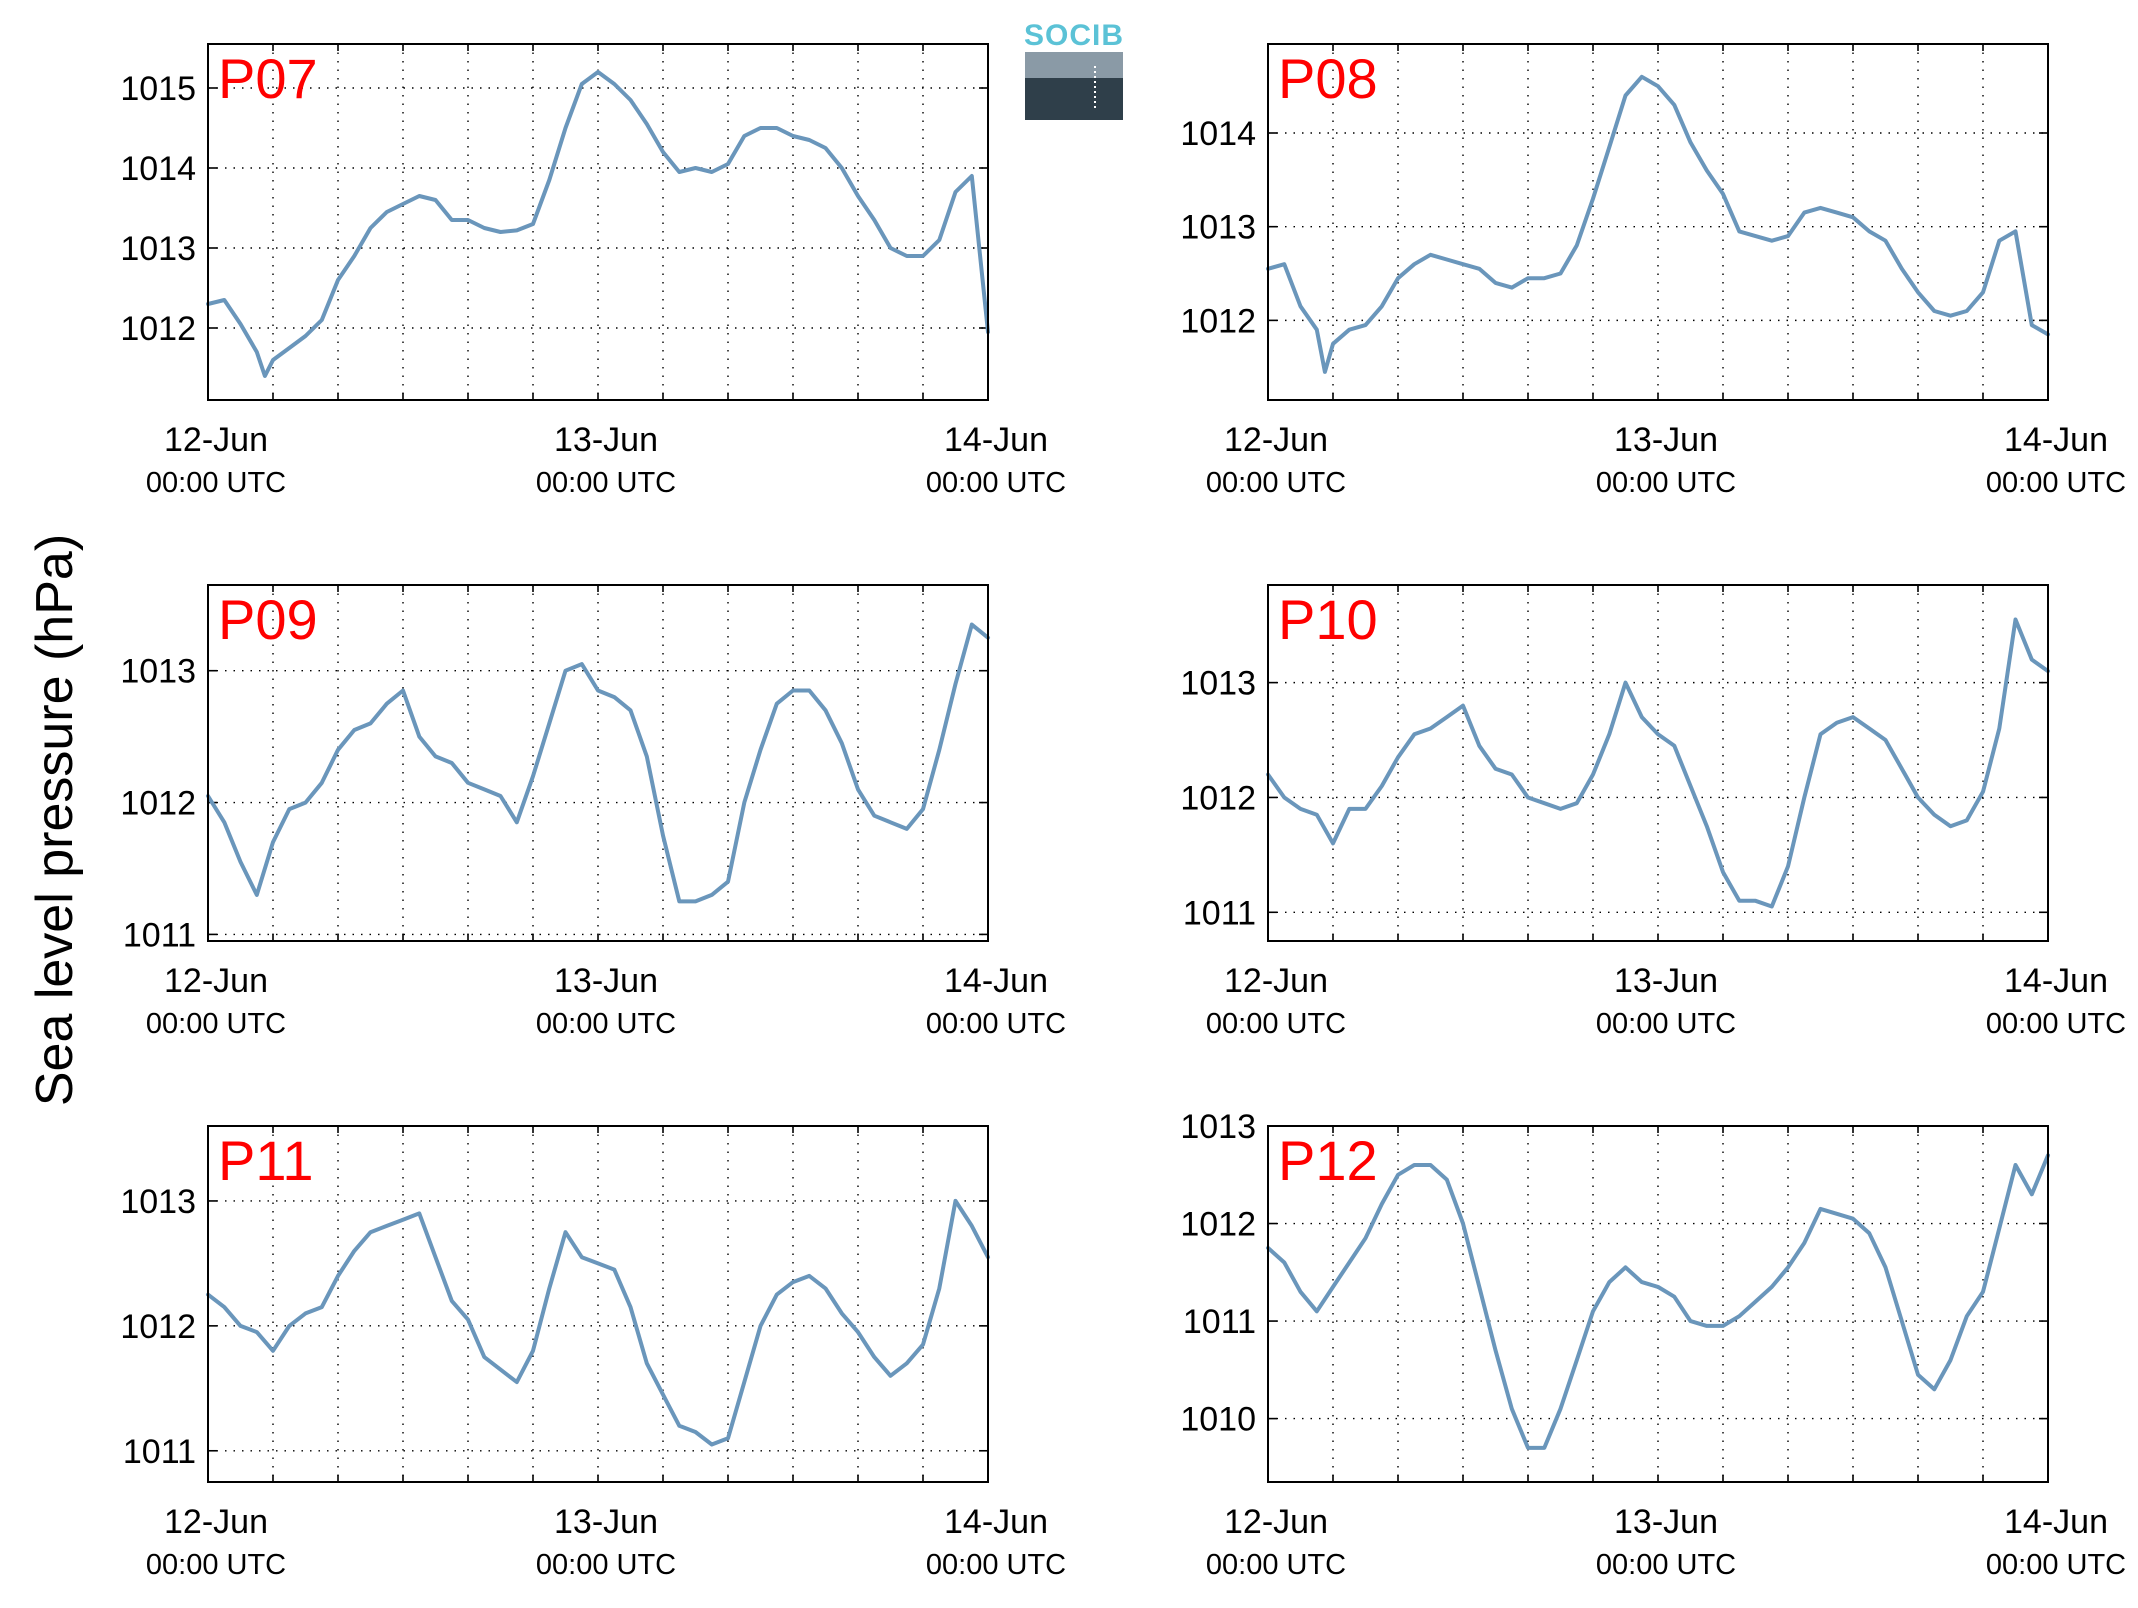 The height and width of the screenshot is (1608, 2138). What do you see at coordinates (598, 1322) in the screenshot?
I see `series-line-p11` at bounding box center [598, 1322].